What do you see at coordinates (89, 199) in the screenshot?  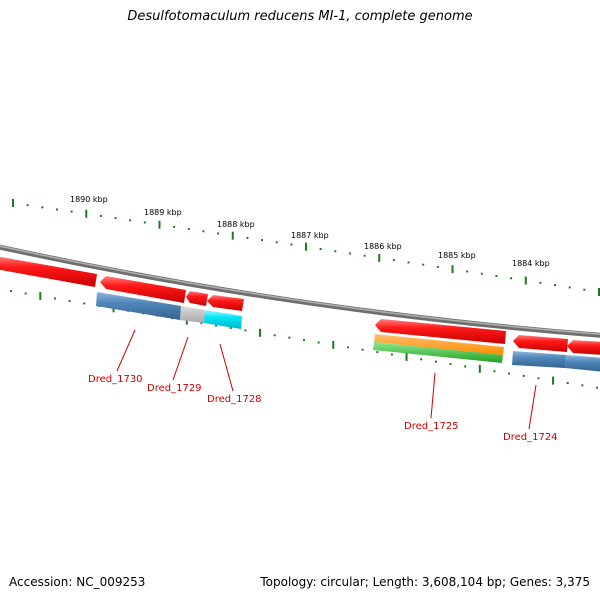 I see `kbp-label-1890: 1890 kbp` at bounding box center [89, 199].